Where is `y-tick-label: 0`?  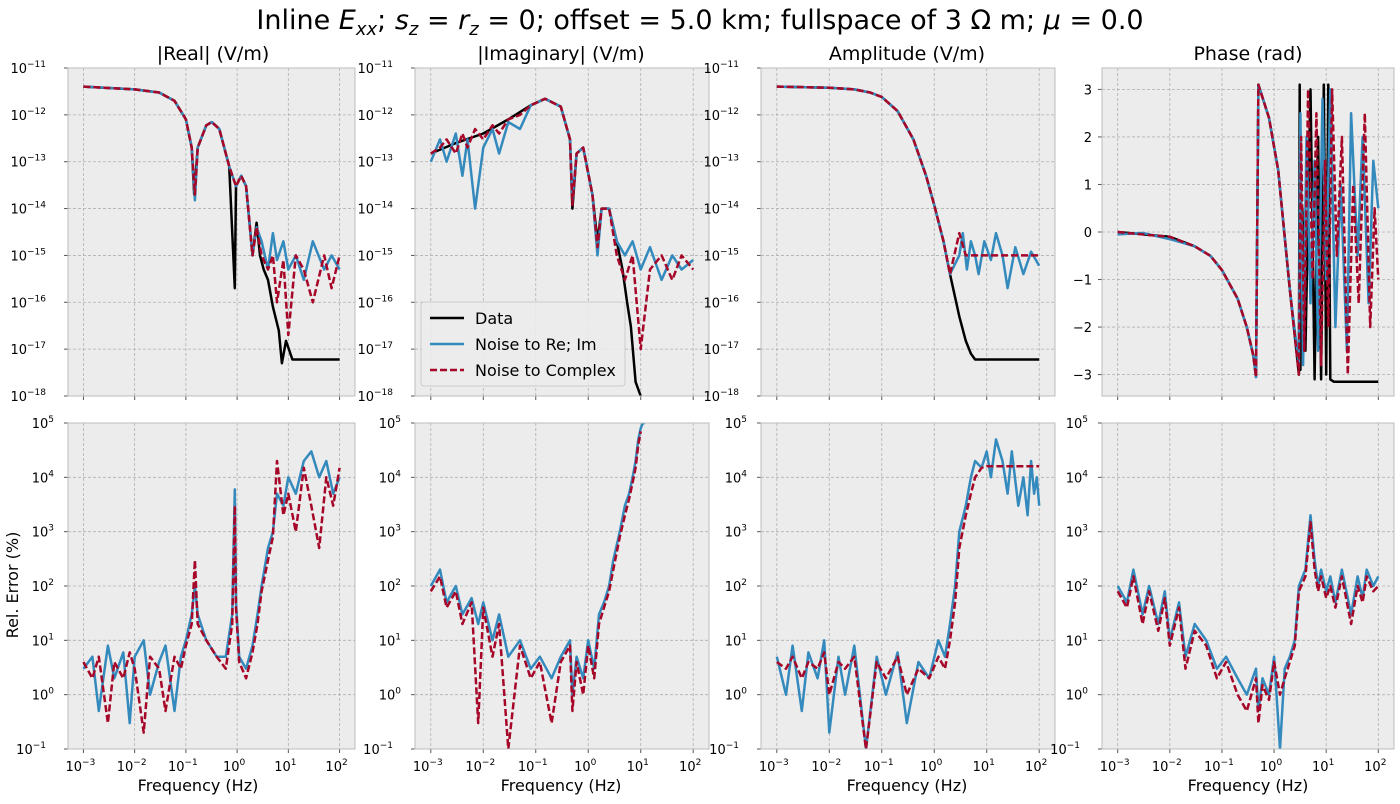
y-tick-label: 0 is located at coordinates (1088, 233).